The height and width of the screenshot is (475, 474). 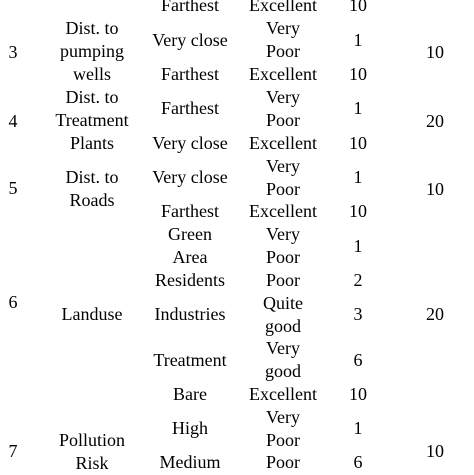 I want to click on criterion-line: Treatment, so click(x=92, y=120).